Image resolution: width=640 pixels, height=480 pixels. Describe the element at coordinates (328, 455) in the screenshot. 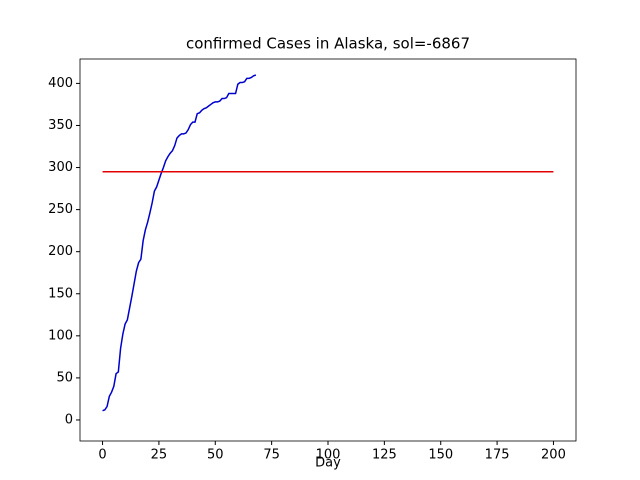

I see `x-tick-label: 100` at that location.